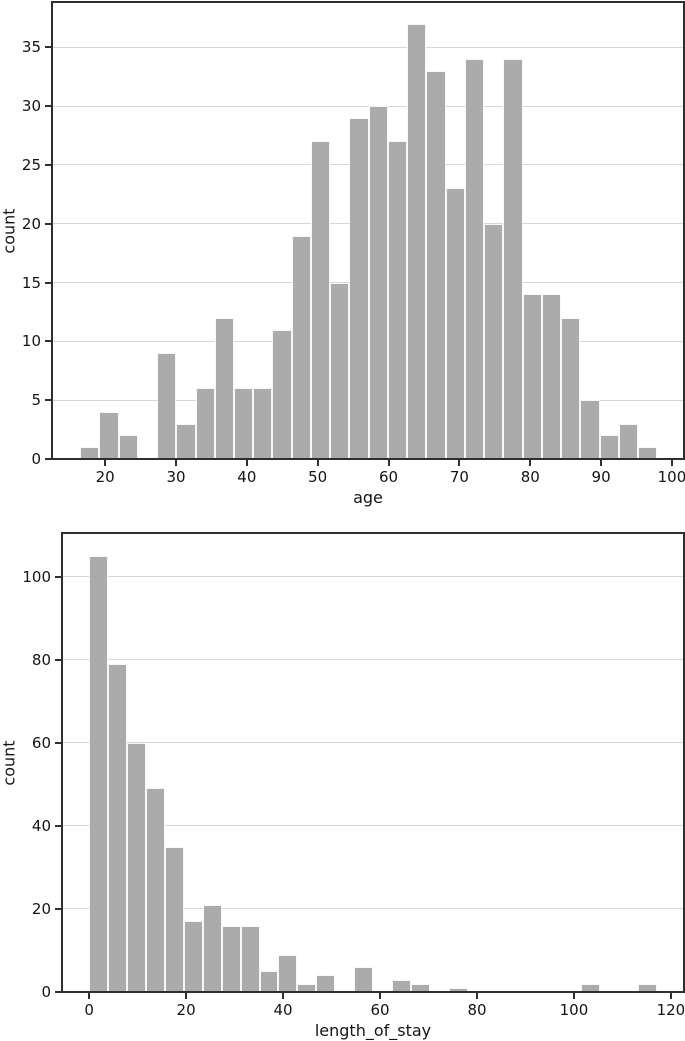 The image size is (685, 1041). I want to click on y-tick-label: 10, so click(31, 341).